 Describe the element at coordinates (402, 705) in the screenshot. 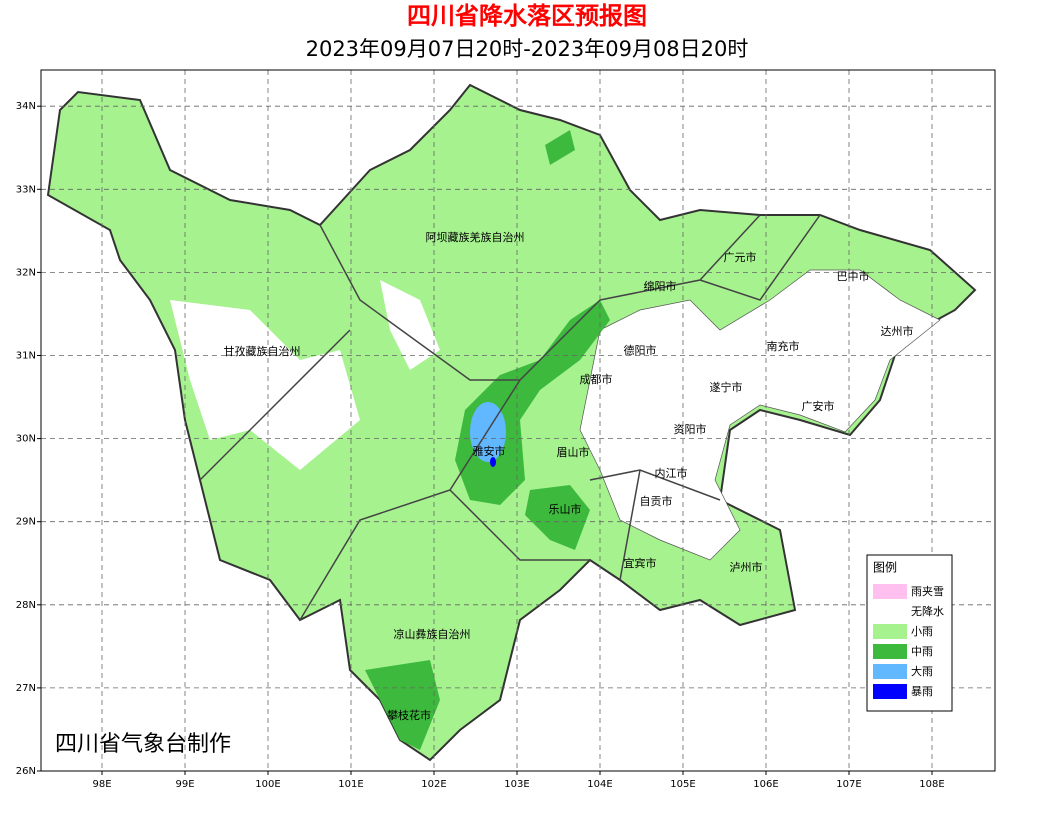

I see `moderate-rain-panzhihua` at that location.